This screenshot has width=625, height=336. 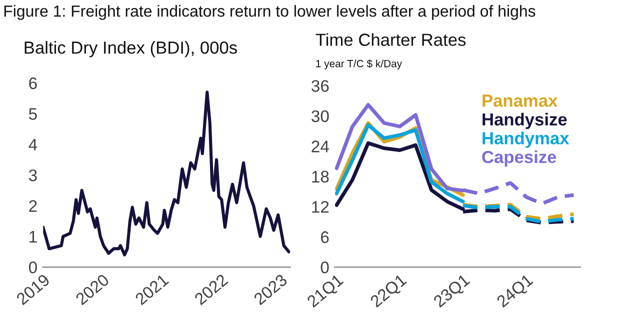 I want to click on y-tick-label: 30, so click(x=320, y=116).